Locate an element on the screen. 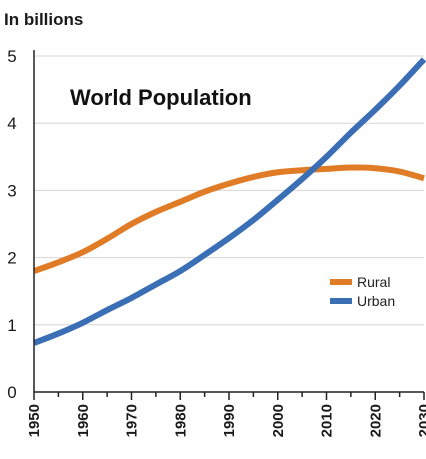 This screenshot has height=459, width=426. x-tick-label: 2020 is located at coordinates (375, 420).